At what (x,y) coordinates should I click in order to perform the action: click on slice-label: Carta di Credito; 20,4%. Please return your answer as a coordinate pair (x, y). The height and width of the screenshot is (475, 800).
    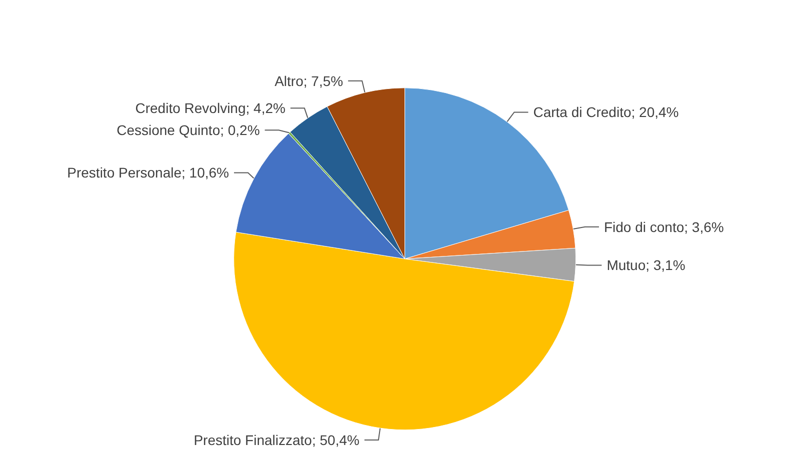
    Looking at the image, I should click on (606, 112).